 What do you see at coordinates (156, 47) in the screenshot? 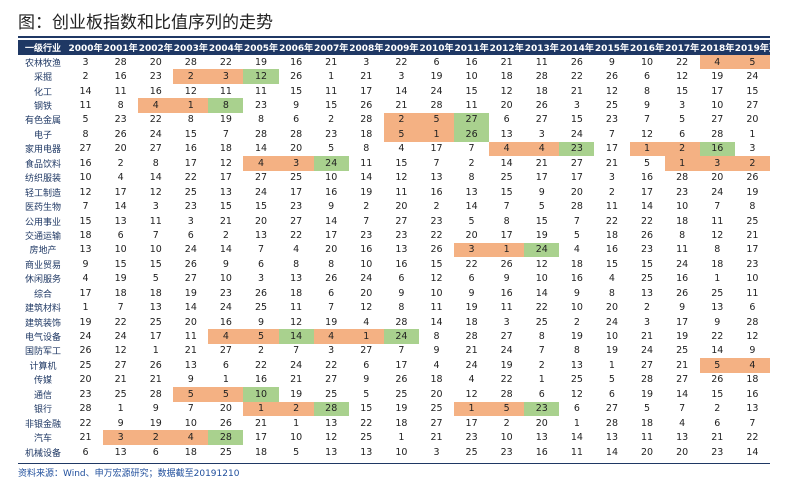
I see `column-header: 2002年` at bounding box center [156, 47].